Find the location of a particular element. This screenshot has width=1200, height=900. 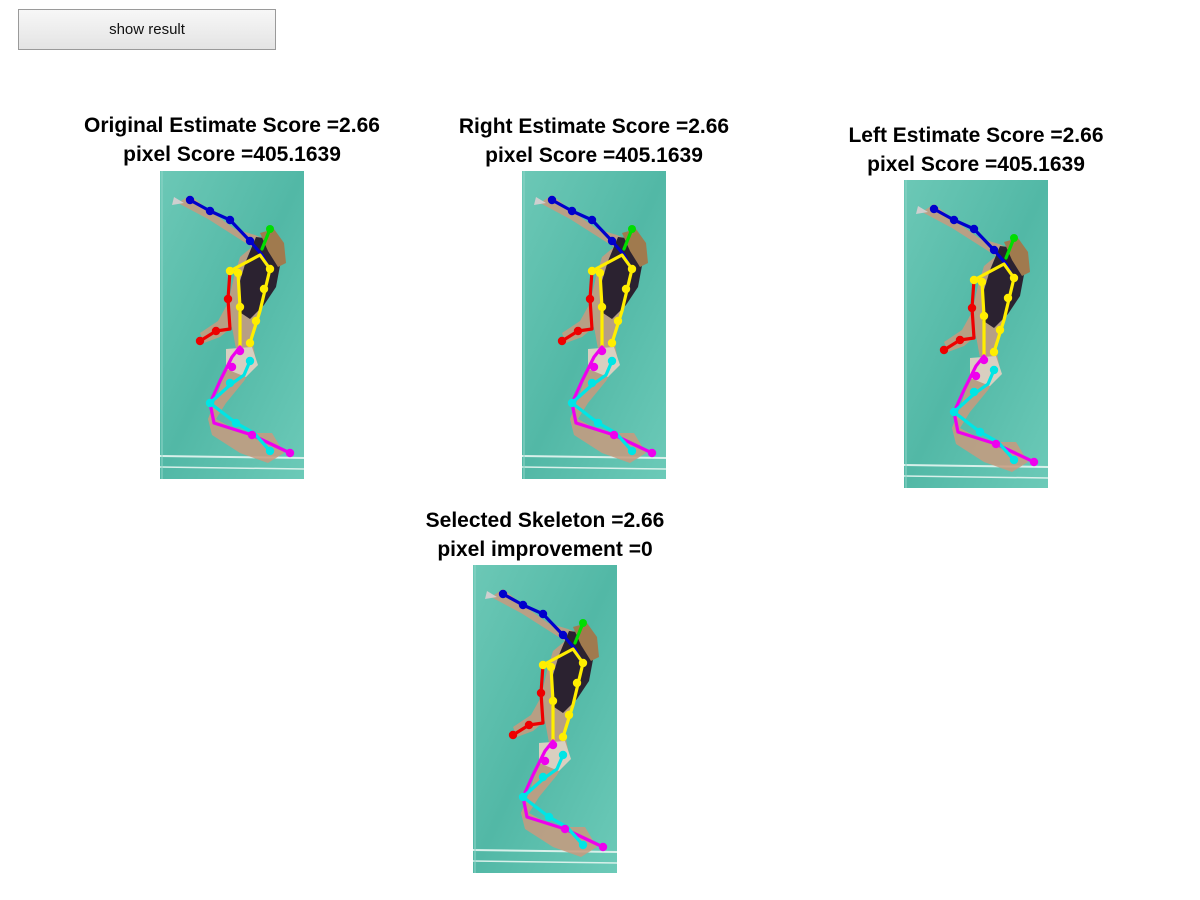

right-estimate-score: Right Estimate Score =2.66 is located at coordinates (594, 126).